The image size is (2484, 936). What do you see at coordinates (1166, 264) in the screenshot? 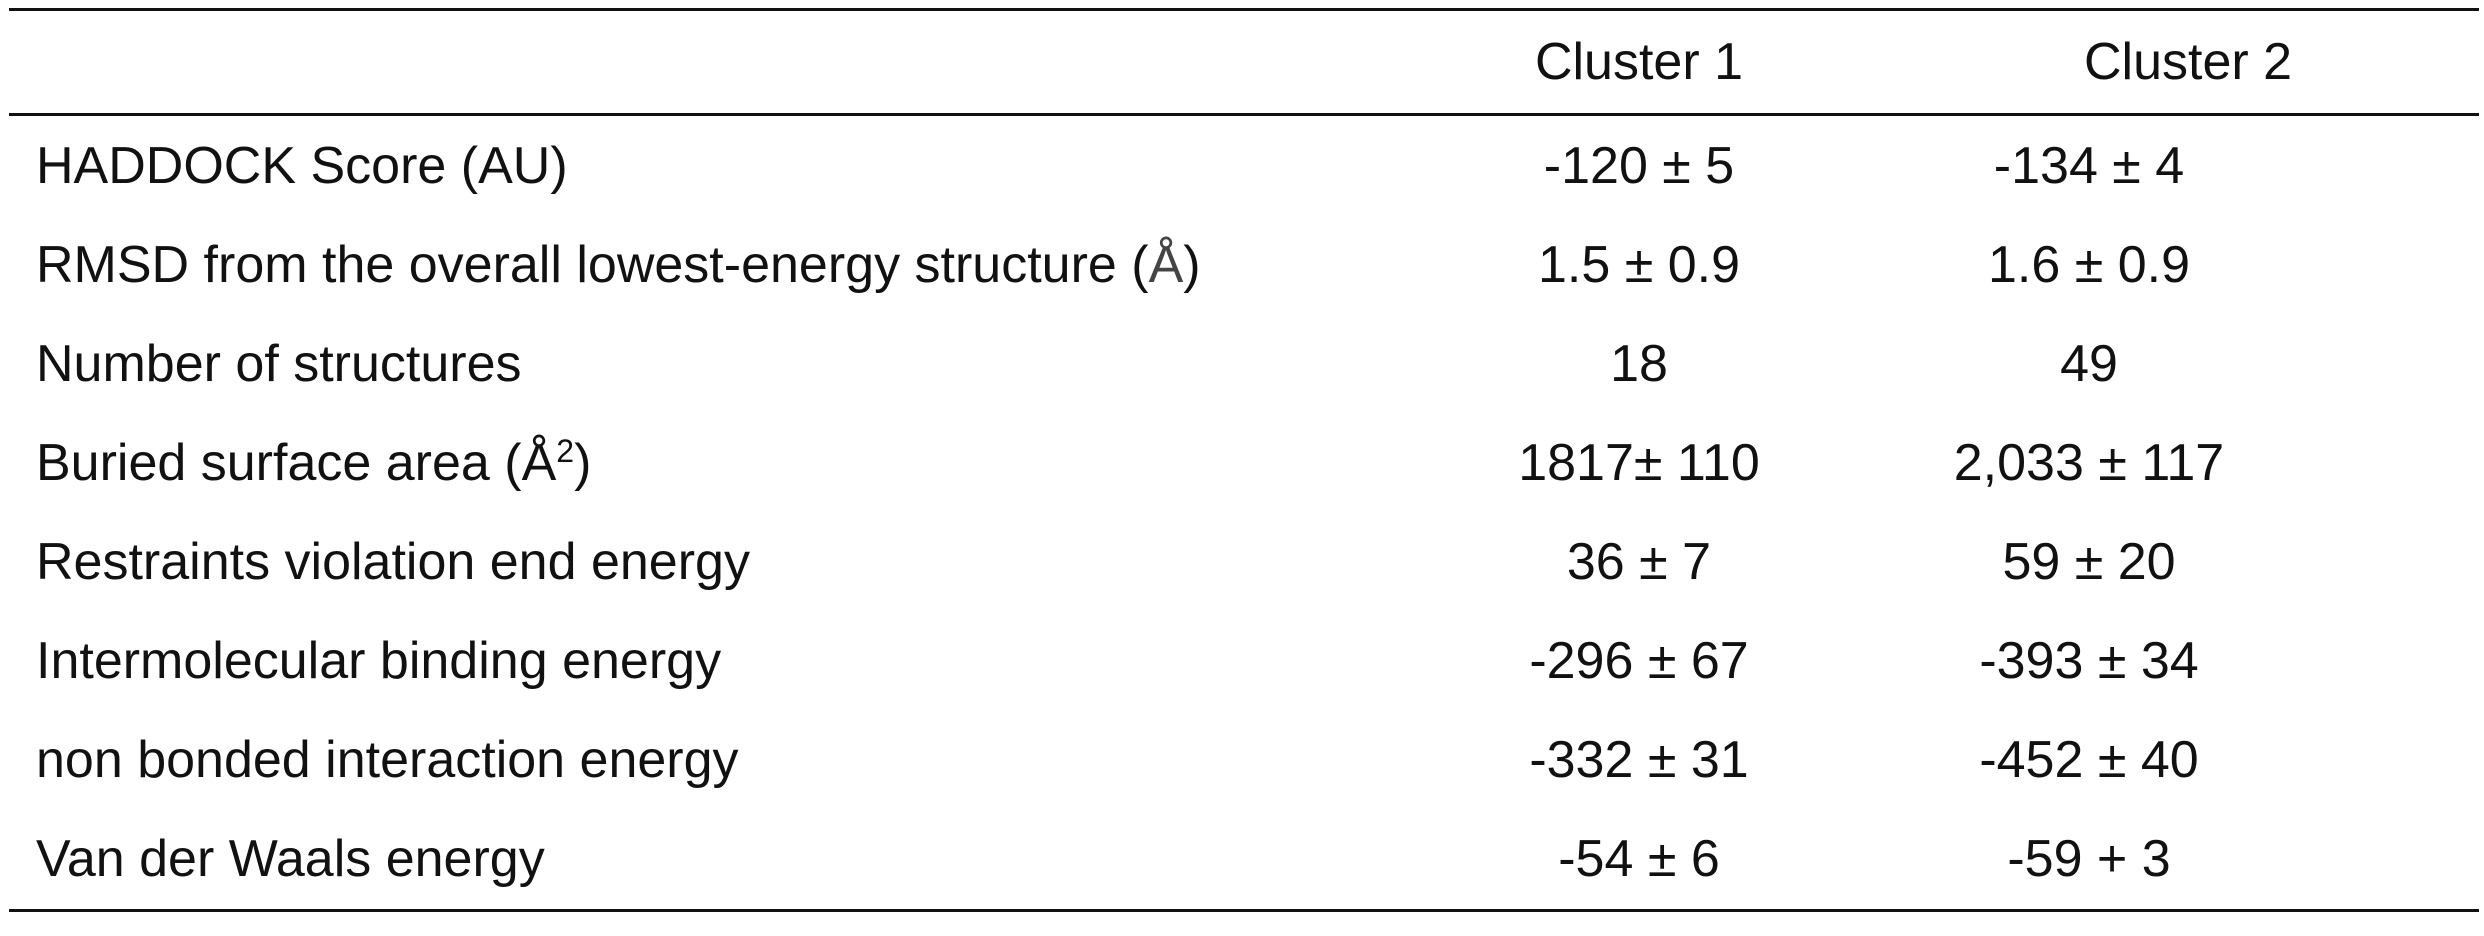
I see `row-label-unit: Å` at bounding box center [1166, 264].